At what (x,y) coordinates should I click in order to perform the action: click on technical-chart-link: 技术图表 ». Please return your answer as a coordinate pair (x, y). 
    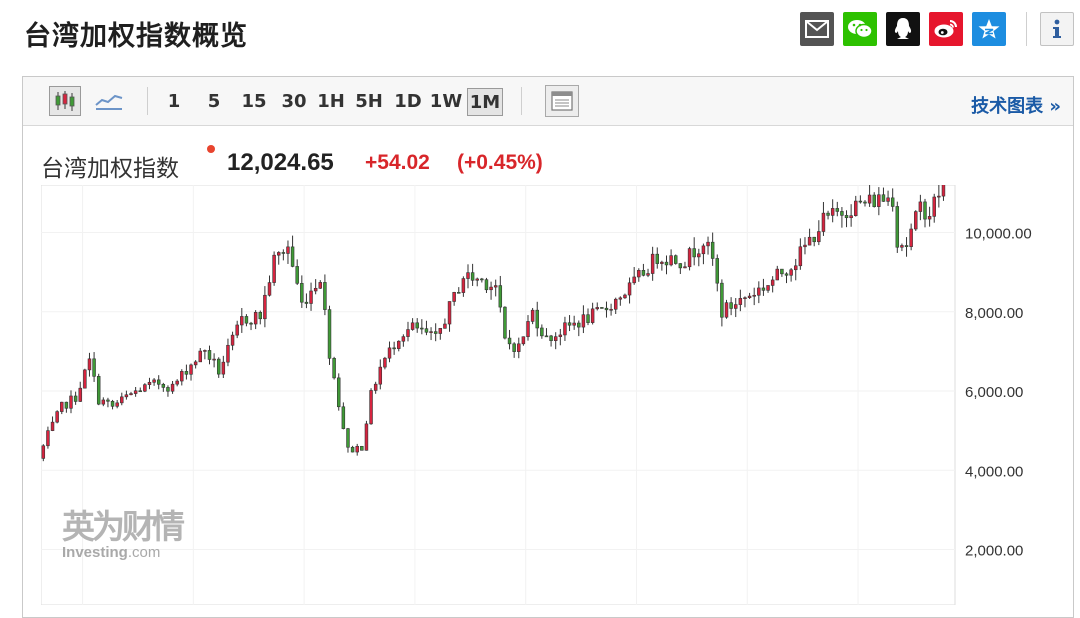
    Looking at the image, I should click on (1016, 106).